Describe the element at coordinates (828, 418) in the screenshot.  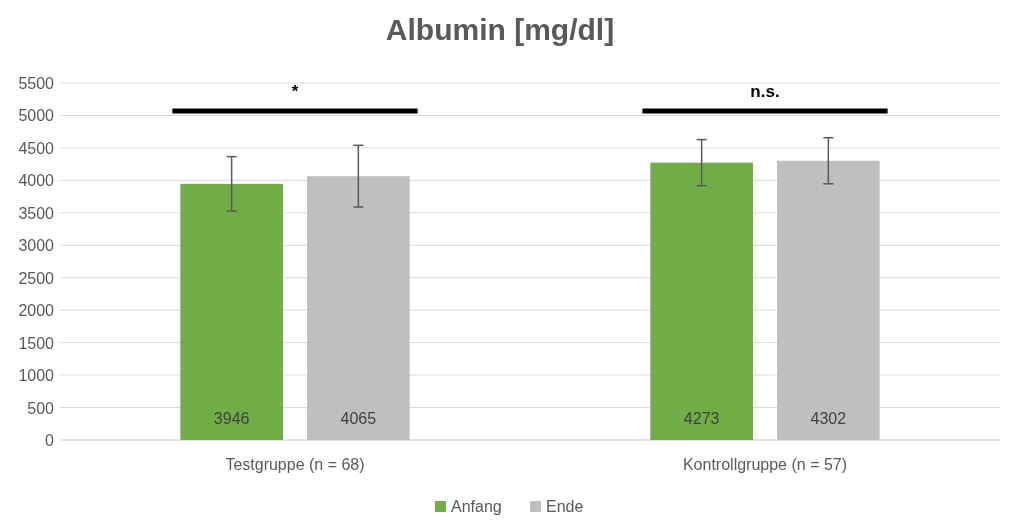
I see `data-label: 4302` at that location.